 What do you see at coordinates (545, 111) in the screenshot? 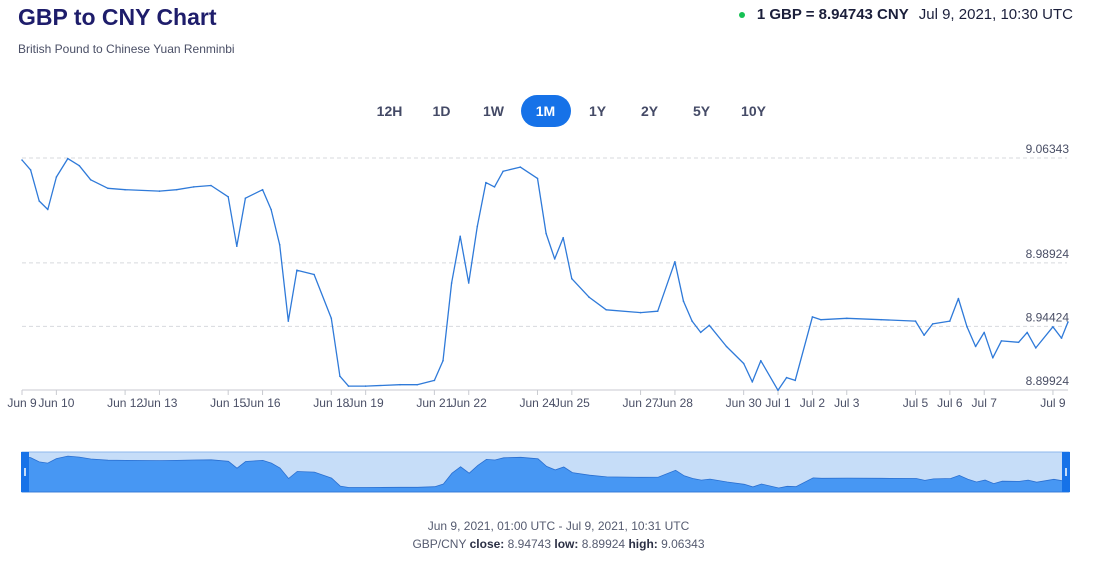
I see `range-button-1m: 1M` at bounding box center [545, 111].